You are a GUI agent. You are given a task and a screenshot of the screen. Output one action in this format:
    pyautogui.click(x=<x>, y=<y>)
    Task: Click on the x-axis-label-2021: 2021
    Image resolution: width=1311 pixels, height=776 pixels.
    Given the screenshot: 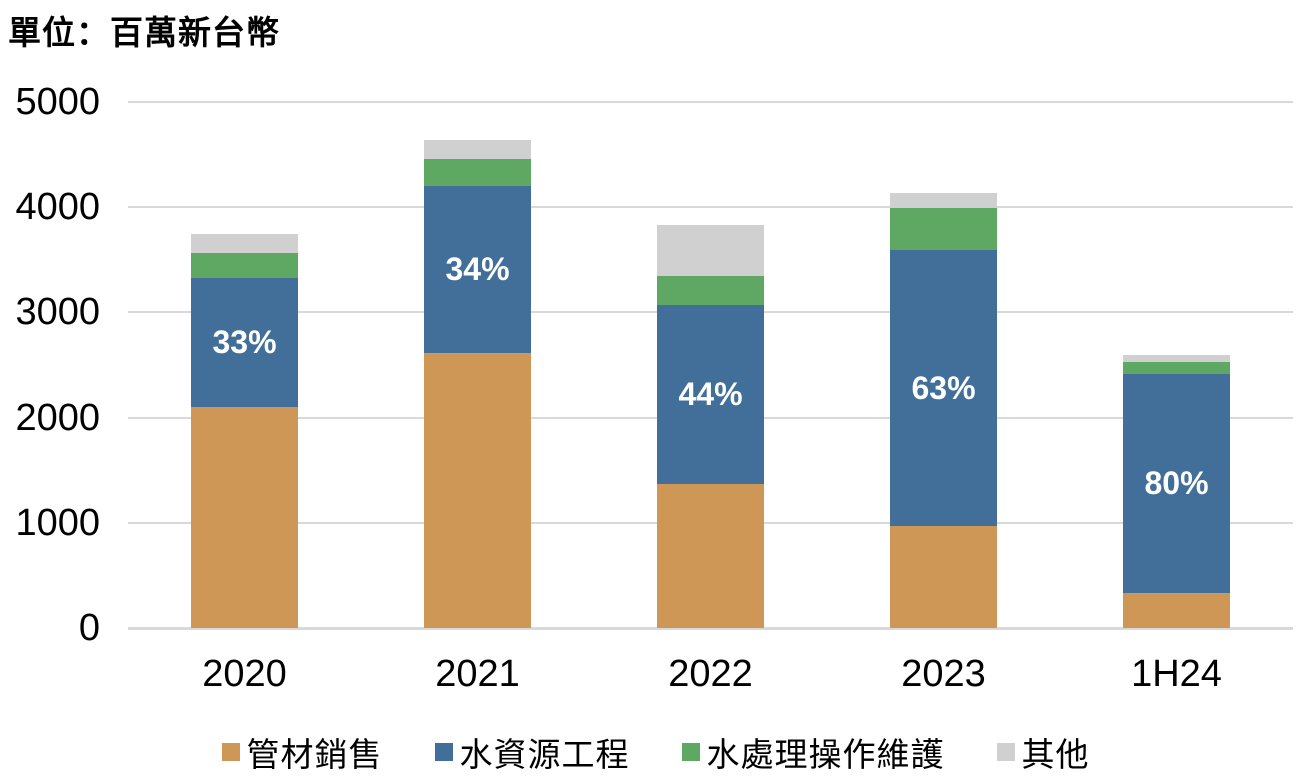 What is the action you would take?
    pyautogui.click(x=477, y=674)
    